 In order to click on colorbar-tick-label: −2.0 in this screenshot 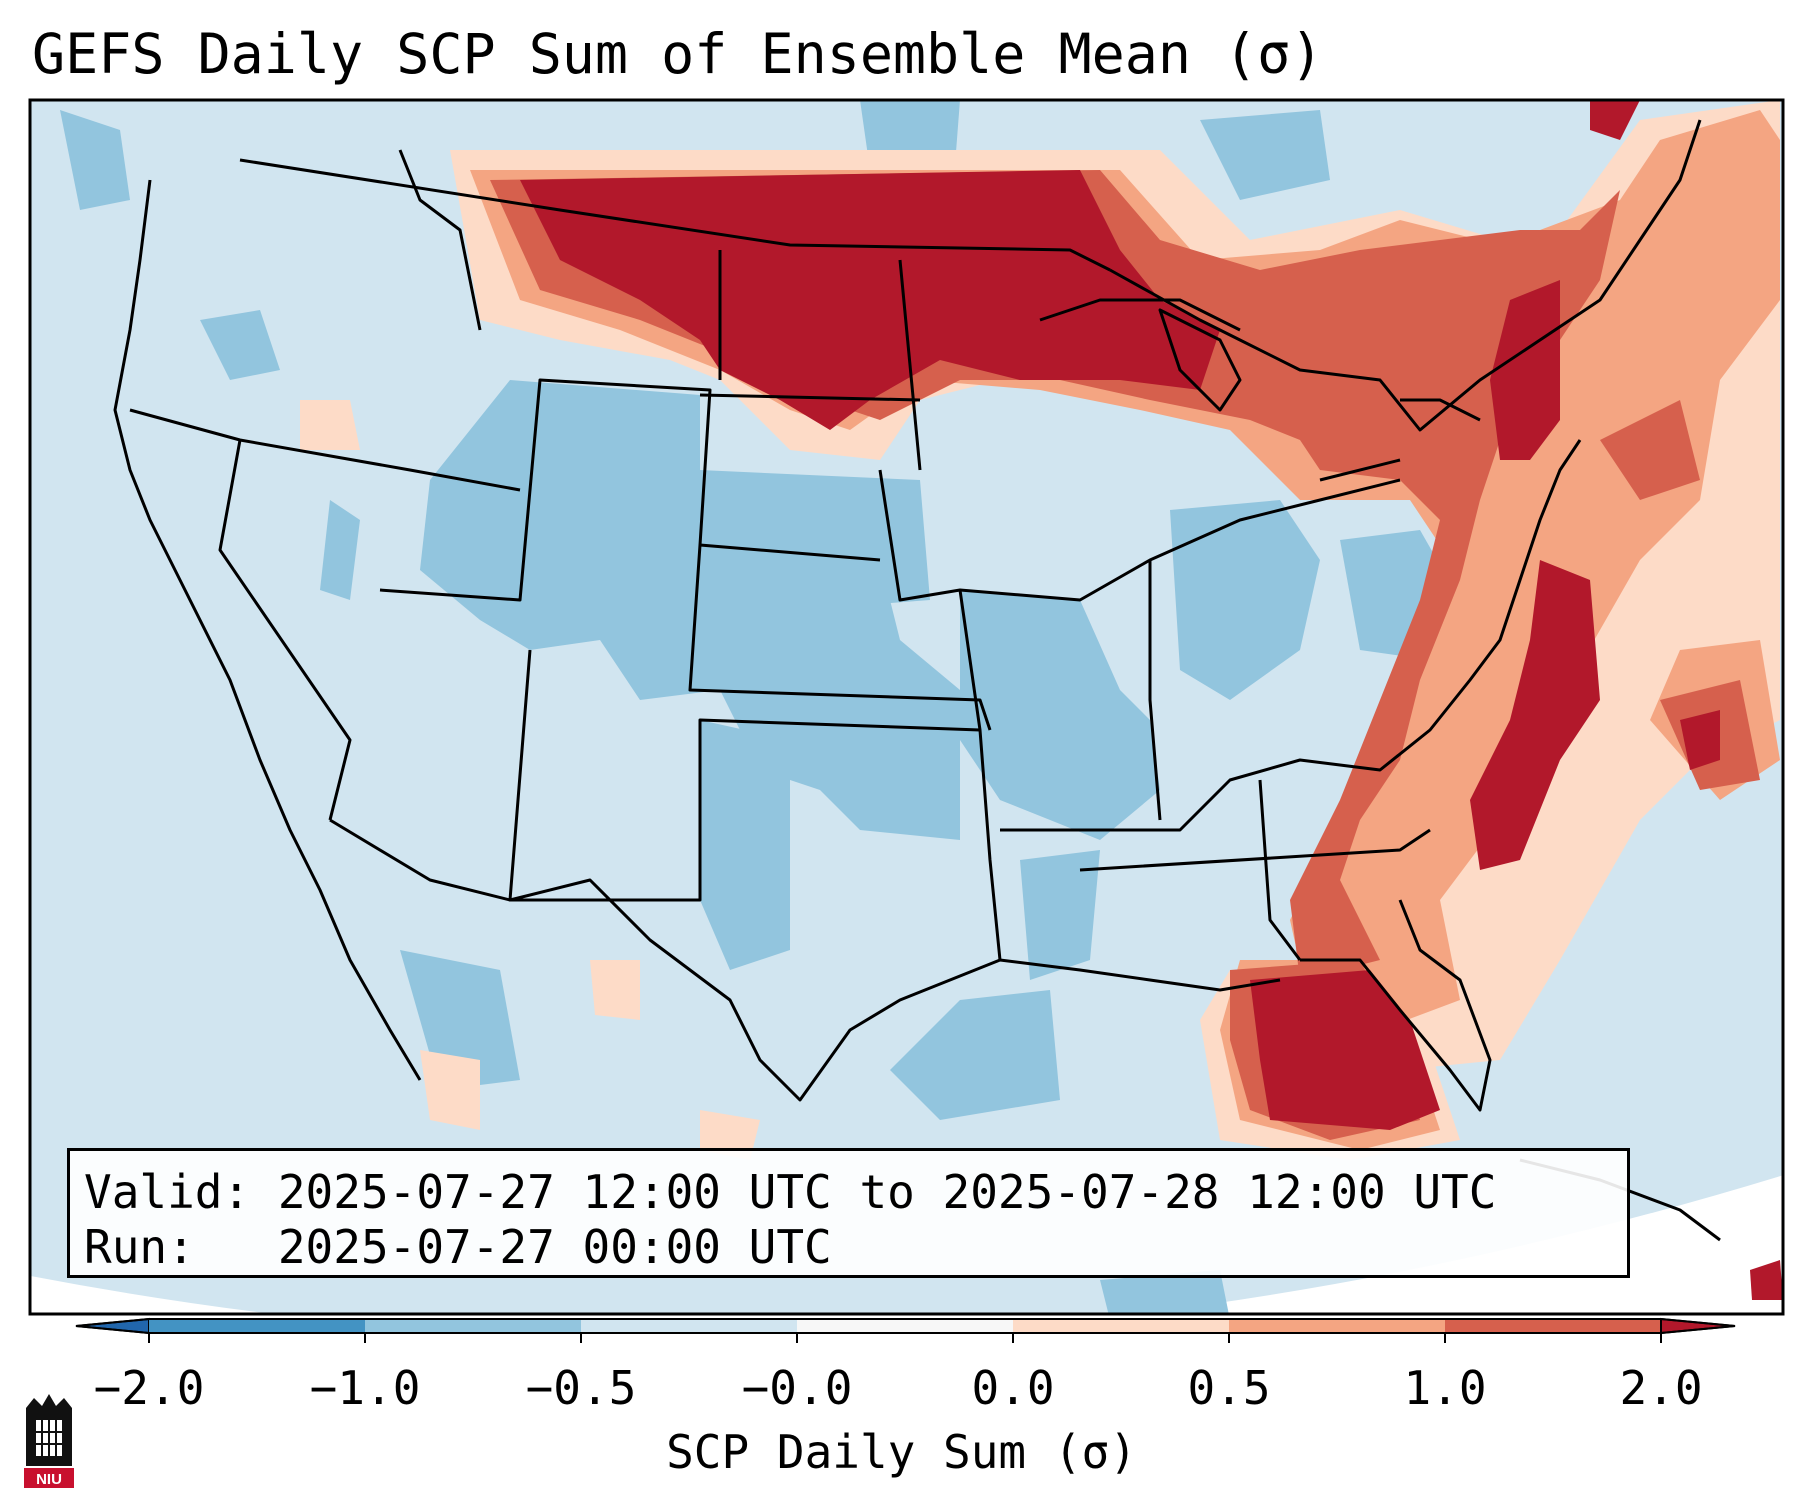, I will do `click(149, 1388)`.